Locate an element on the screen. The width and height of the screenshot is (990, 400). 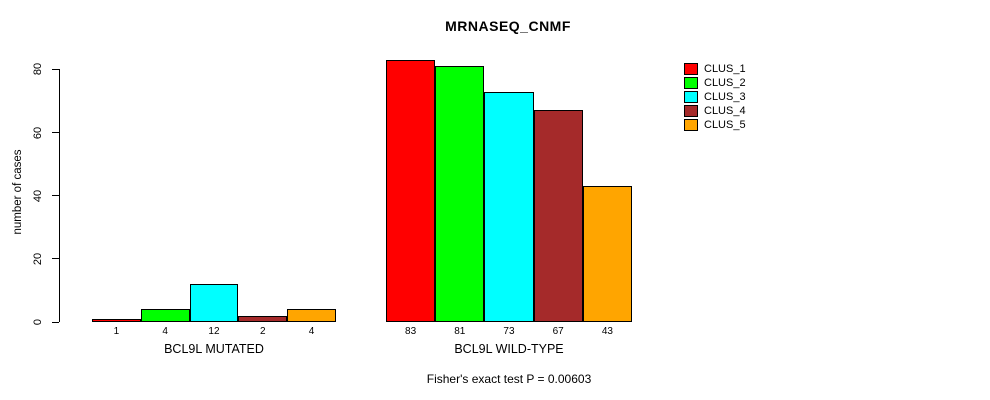
bar-clus_3-group1 is located at coordinates (214, 303).